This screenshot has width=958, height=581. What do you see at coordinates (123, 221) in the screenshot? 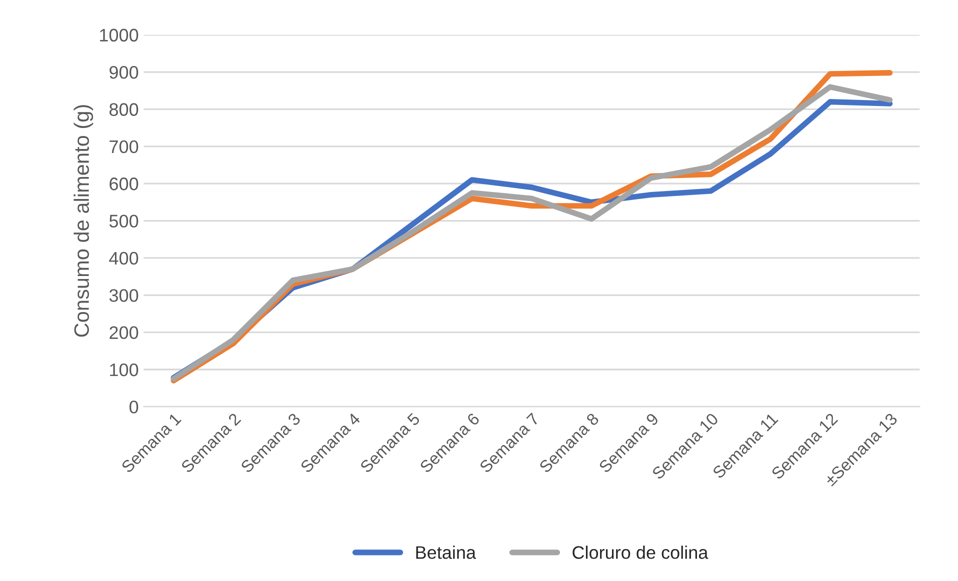
I see `y-tick-label: 500` at bounding box center [123, 221].